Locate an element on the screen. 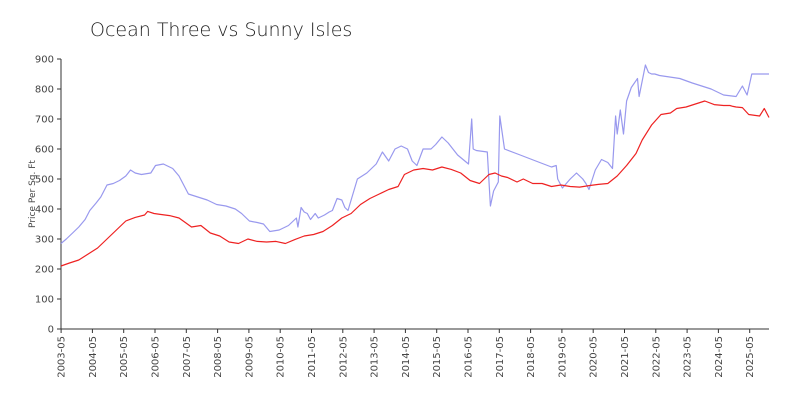 This screenshot has height=400, width=800. x-tick-label: 2011-05 is located at coordinates (312, 357).